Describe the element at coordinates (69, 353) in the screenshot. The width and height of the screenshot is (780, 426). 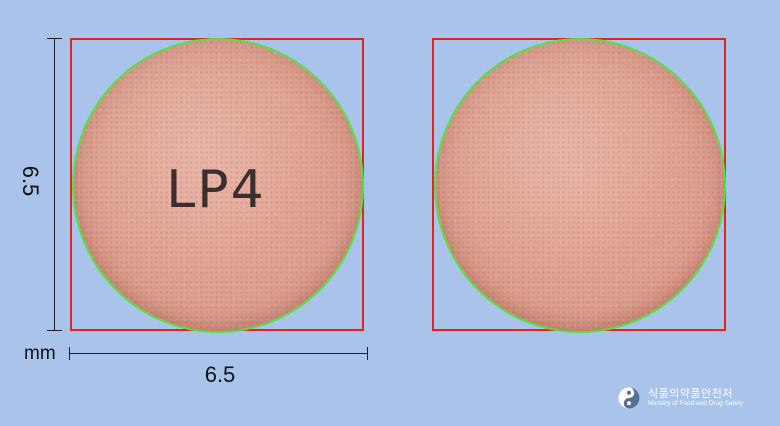
I see `width-dimension-left-tick` at that location.